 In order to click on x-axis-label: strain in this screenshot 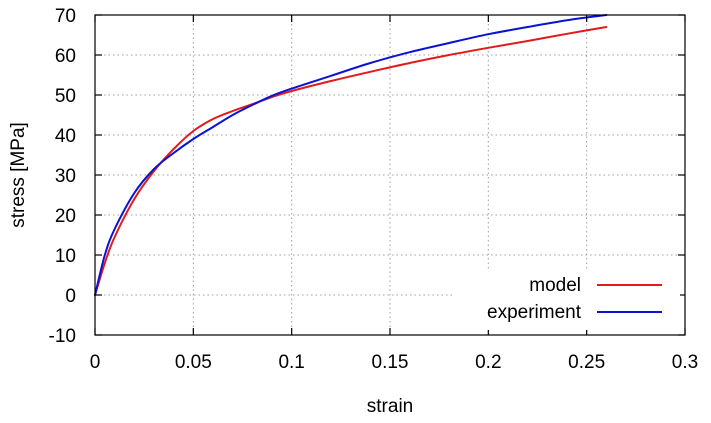, I will do `click(390, 406)`.